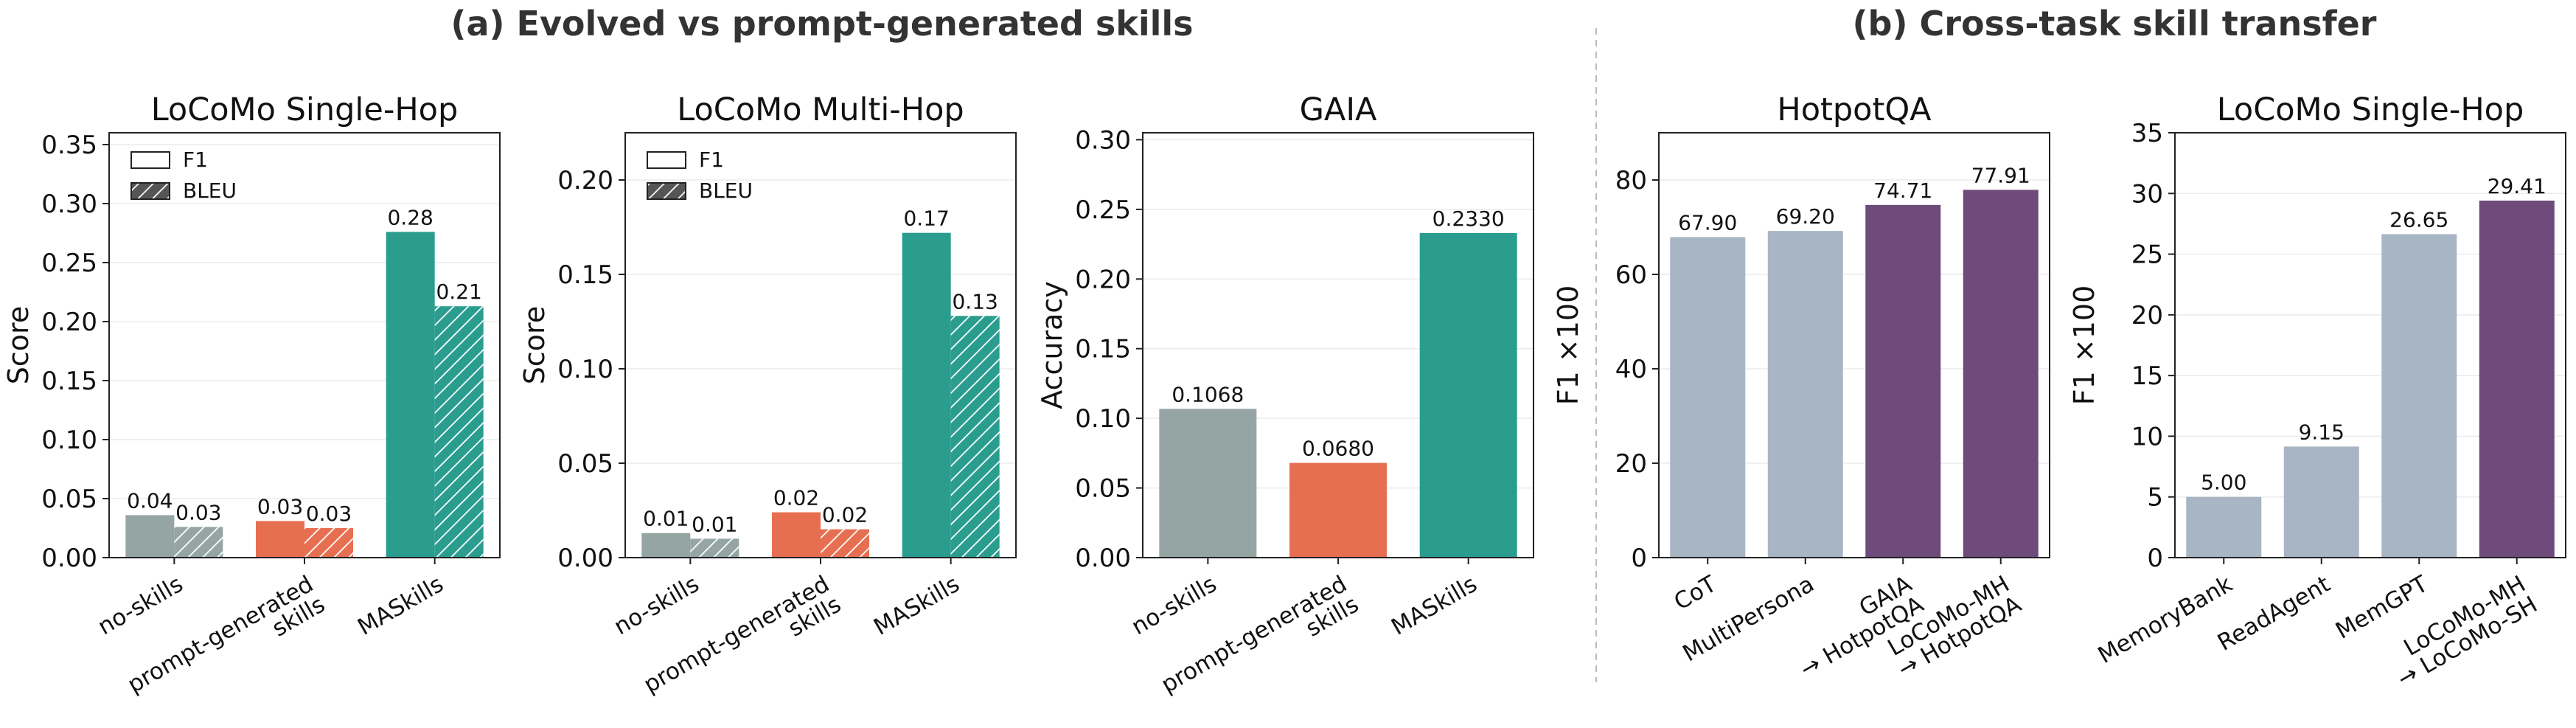  I want to click on x-tick-label-line: CoT, so click(1696, 592).